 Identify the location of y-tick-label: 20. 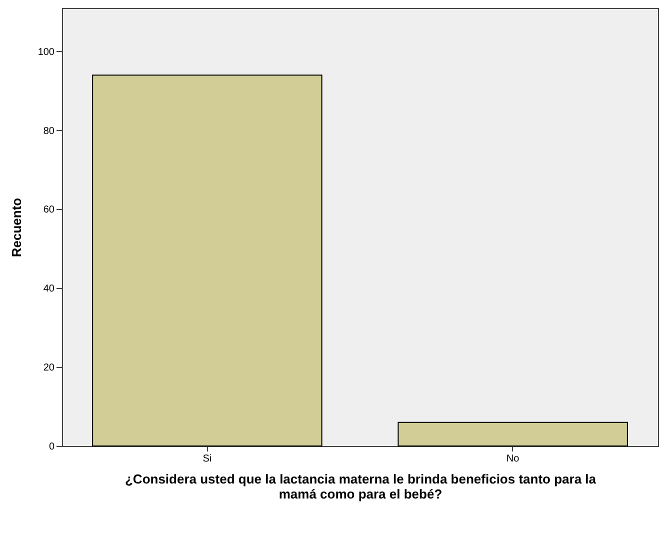
(49, 368).